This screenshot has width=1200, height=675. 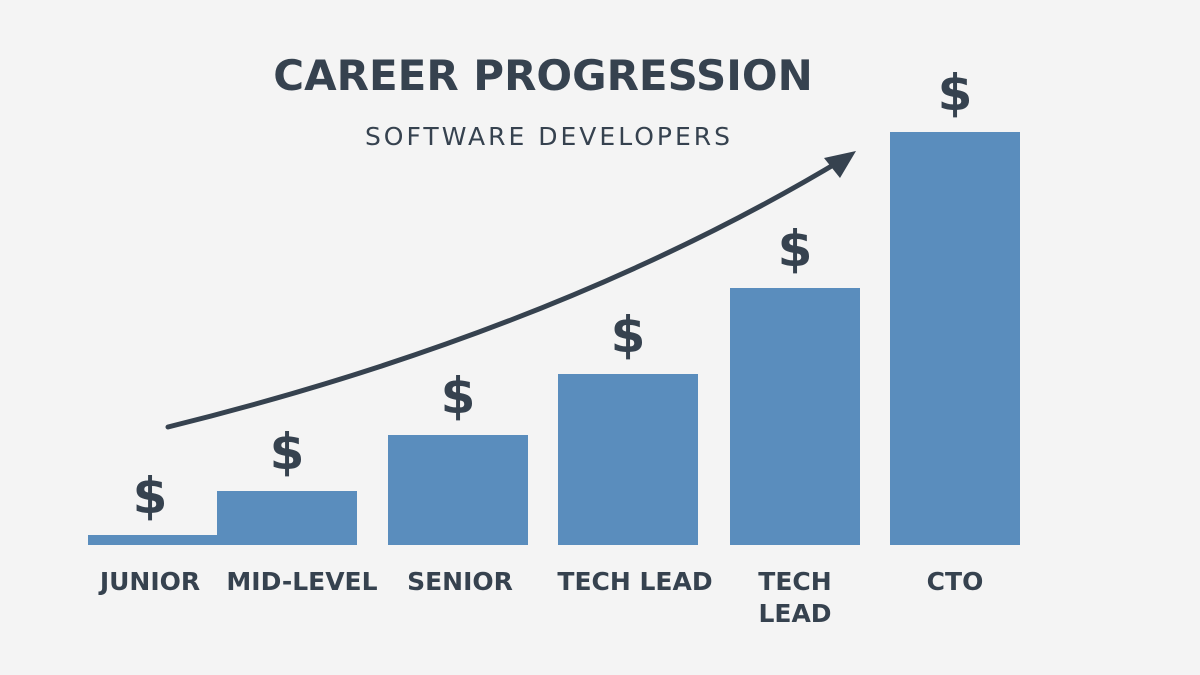 What do you see at coordinates (302, 581) in the screenshot?
I see `x-tick-label: MID-LEVEL` at bounding box center [302, 581].